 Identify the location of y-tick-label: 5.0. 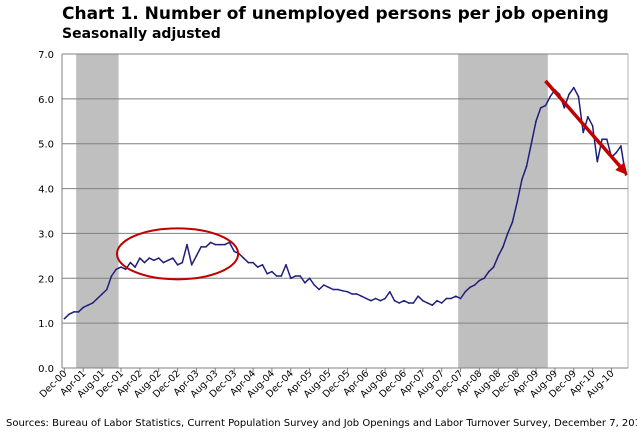
(46, 145).